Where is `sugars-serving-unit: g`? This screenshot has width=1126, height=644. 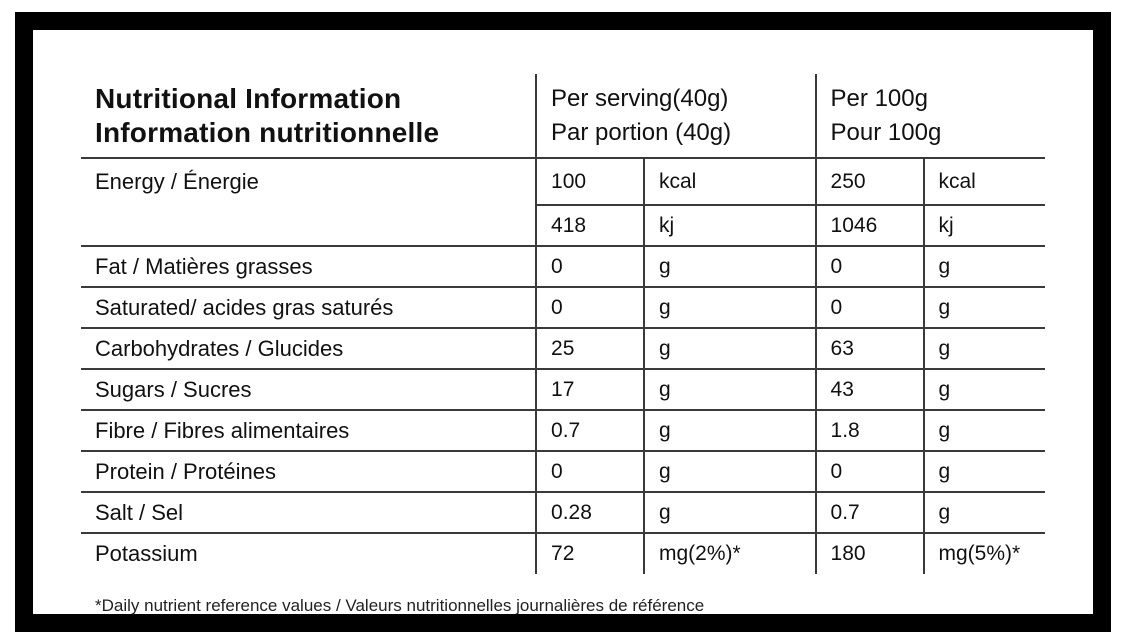
sugars-serving-unit: g is located at coordinates (730, 390).